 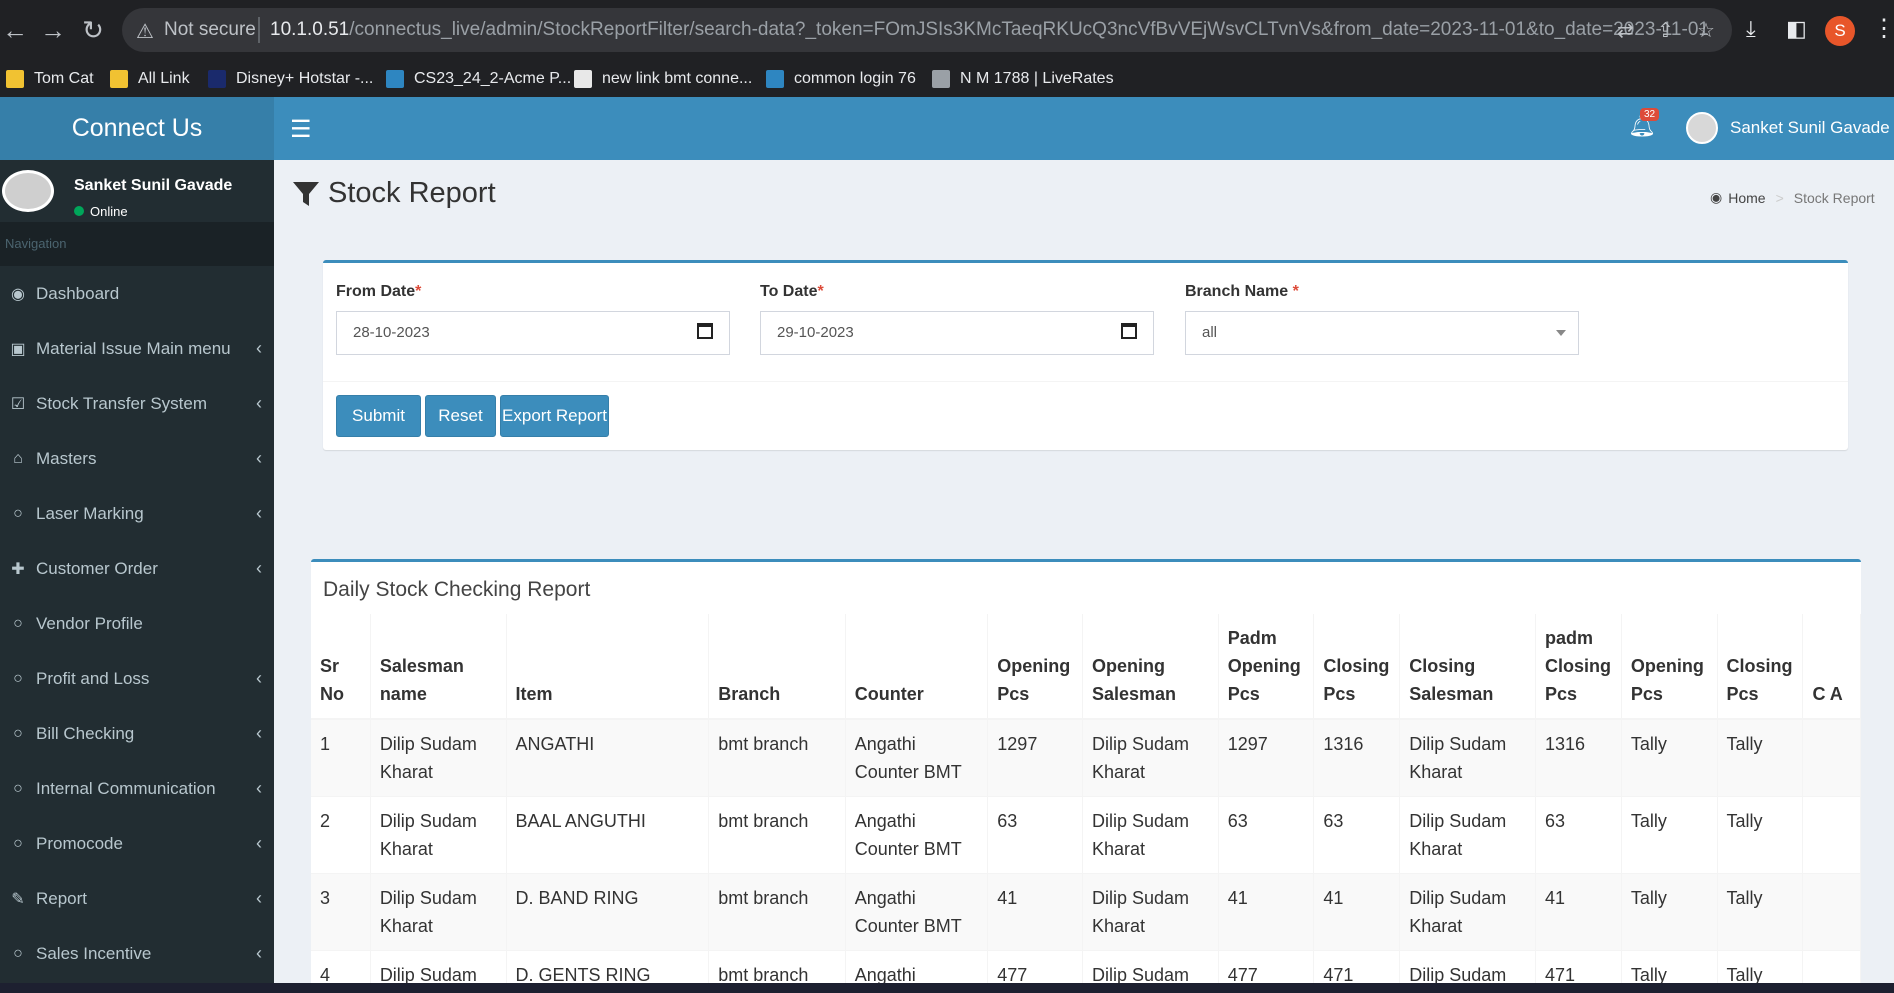 What do you see at coordinates (457, 589) in the screenshot?
I see `report-title: Daily Stock Checking Report` at bounding box center [457, 589].